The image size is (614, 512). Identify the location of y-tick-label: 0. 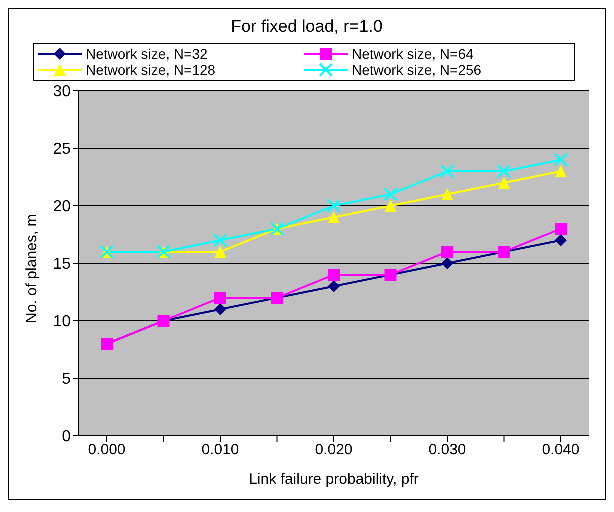
(67, 437).